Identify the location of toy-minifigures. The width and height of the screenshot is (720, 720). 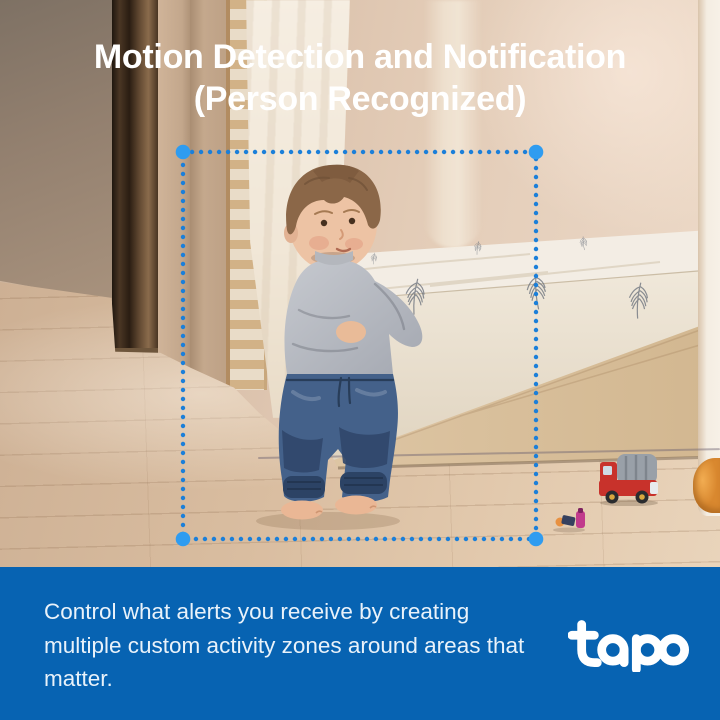
(569, 520).